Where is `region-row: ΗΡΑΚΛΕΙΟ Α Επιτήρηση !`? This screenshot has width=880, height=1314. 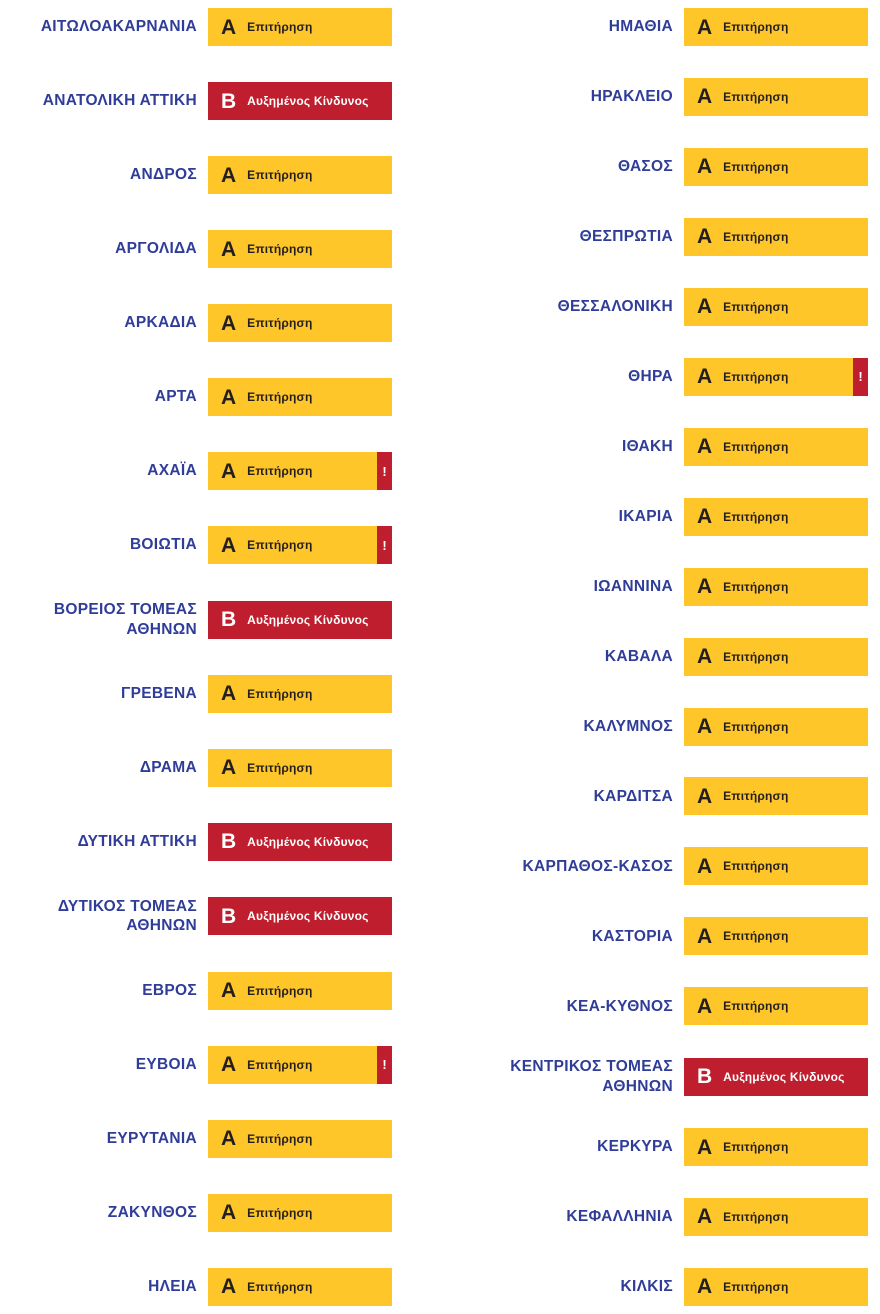 region-row: ΗΡΑΚΛΕΙΟ Α Επιτήρηση ! is located at coordinates (674, 96).